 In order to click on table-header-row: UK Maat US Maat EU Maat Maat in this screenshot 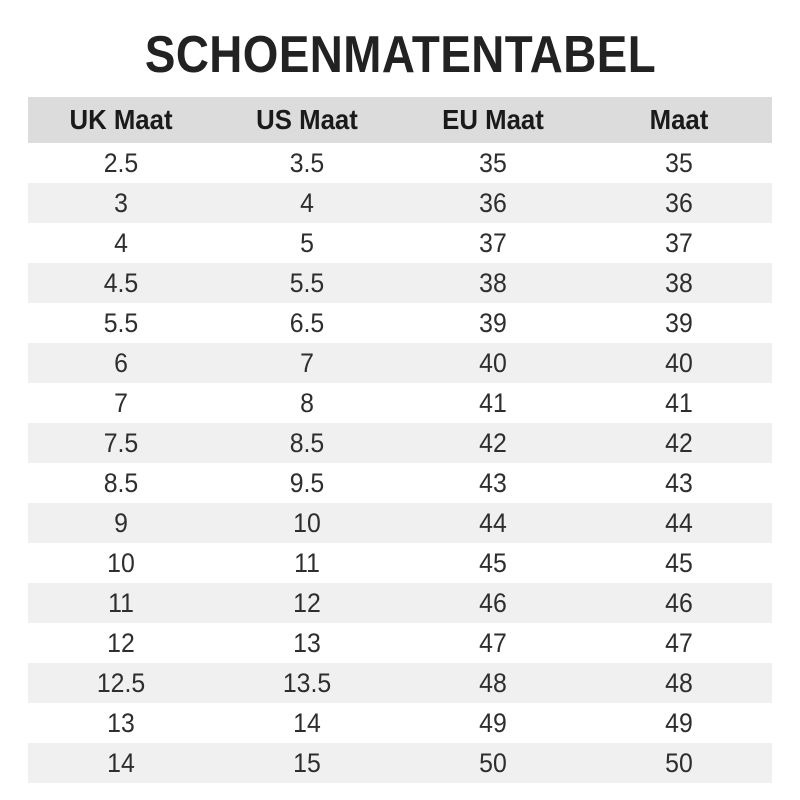, I will do `click(400, 120)`.